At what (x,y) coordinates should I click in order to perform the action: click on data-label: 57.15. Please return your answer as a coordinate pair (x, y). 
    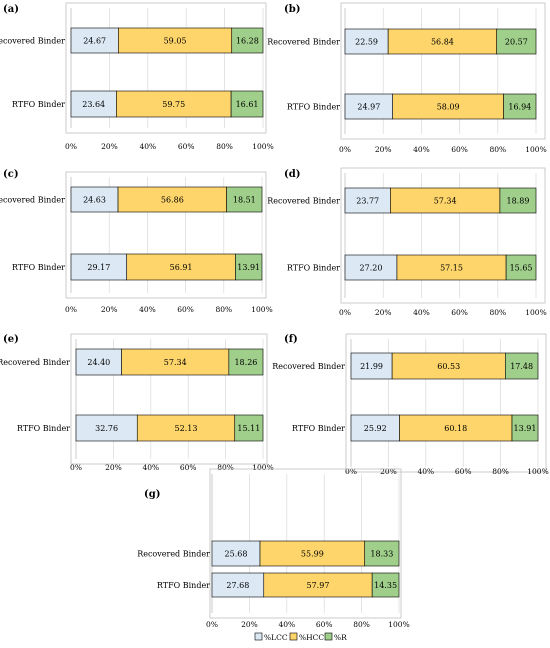
    Looking at the image, I should click on (451, 268).